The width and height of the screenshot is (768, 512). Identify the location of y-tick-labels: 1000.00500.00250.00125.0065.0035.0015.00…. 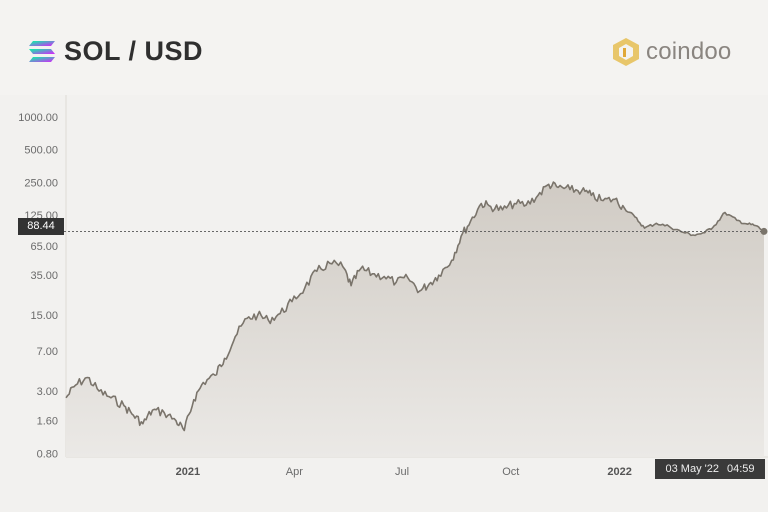
(38, 286).